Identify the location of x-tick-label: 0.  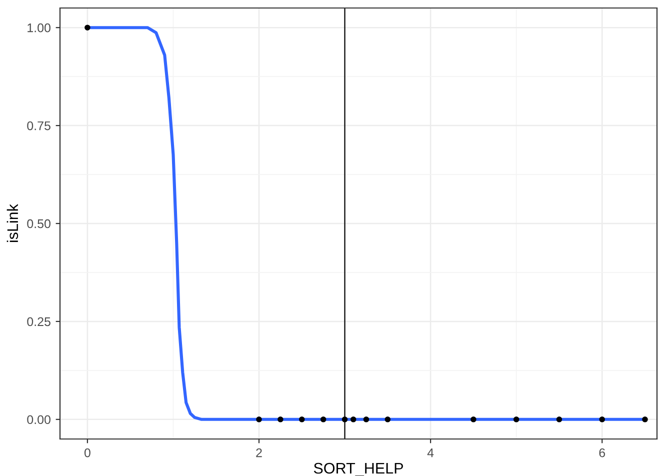
(87, 453).